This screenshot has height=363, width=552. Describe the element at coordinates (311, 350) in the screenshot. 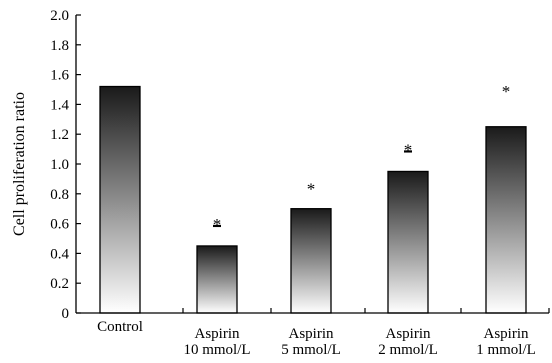

I see `x-category-label: 5 mmol/L` at that location.